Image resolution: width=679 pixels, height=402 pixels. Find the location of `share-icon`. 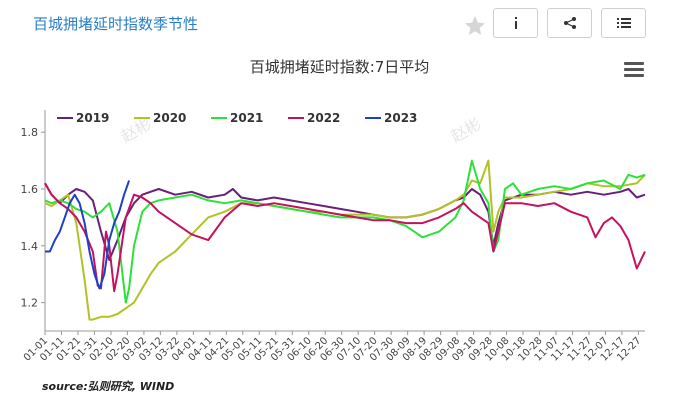

share-icon is located at coordinates (569, 23).